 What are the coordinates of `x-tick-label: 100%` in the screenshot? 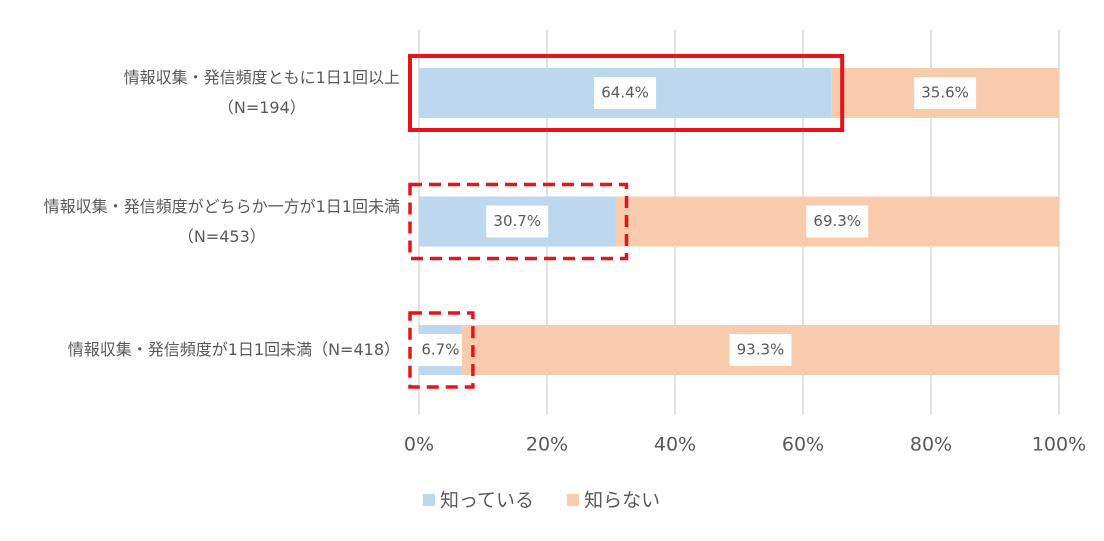 It's located at (1059, 445).